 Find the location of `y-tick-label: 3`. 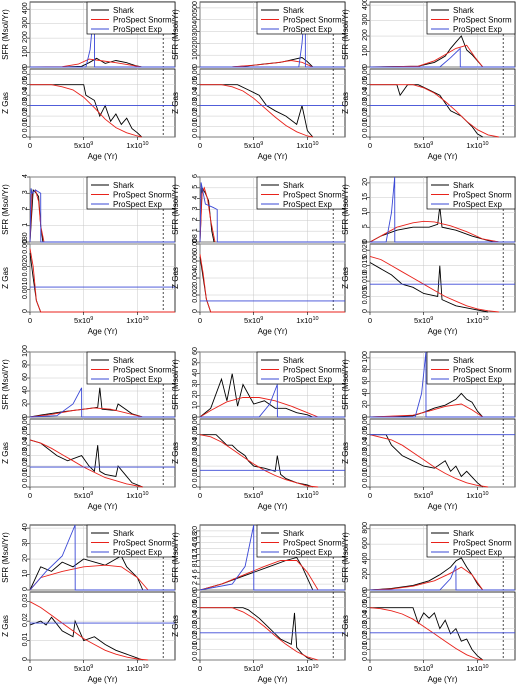

y-tick-label: 3 is located at coordinates (25, 192).